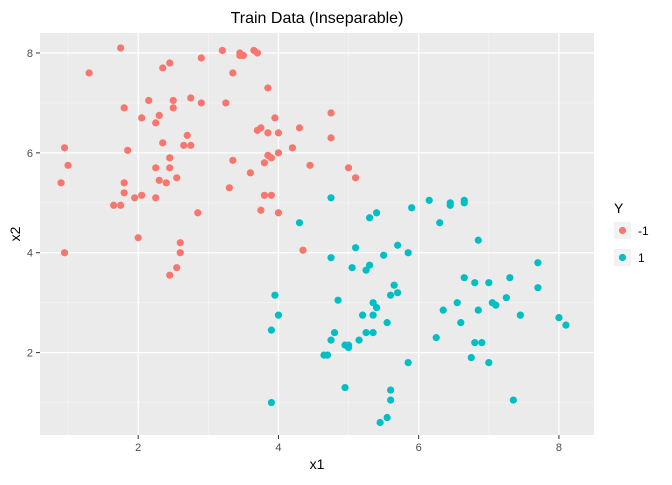 This screenshot has width=672, height=485. What do you see at coordinates (30, 254) in the screenshot?
I see `y-tick-label: 4` at bounding box center [30, 254].